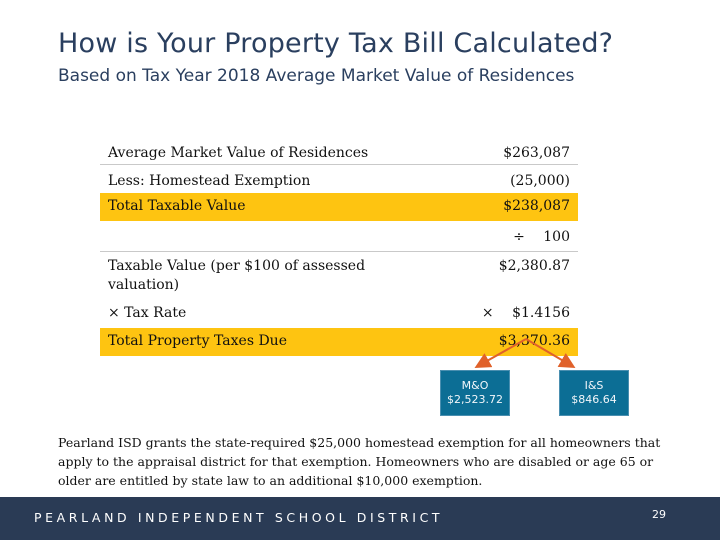 The image size is (720, 540). What do you see at coordinates (519, 237) in the screenshot?
I see `divide-operator: ÷` at bounding box center [519, 237].